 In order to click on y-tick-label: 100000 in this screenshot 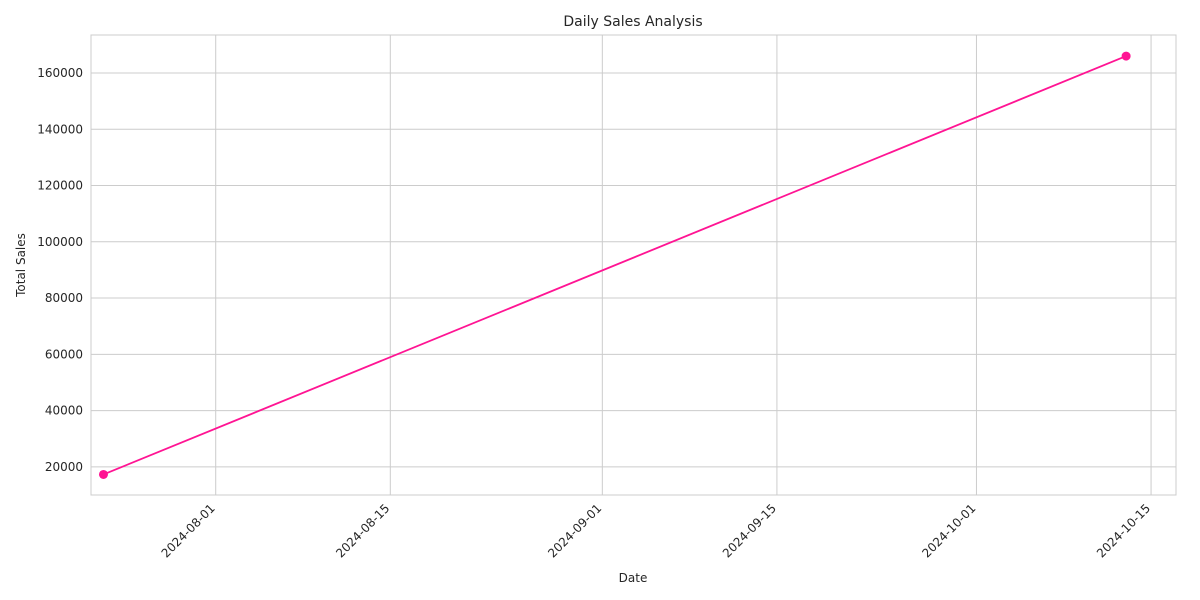, I will do `click(60, 242)`.